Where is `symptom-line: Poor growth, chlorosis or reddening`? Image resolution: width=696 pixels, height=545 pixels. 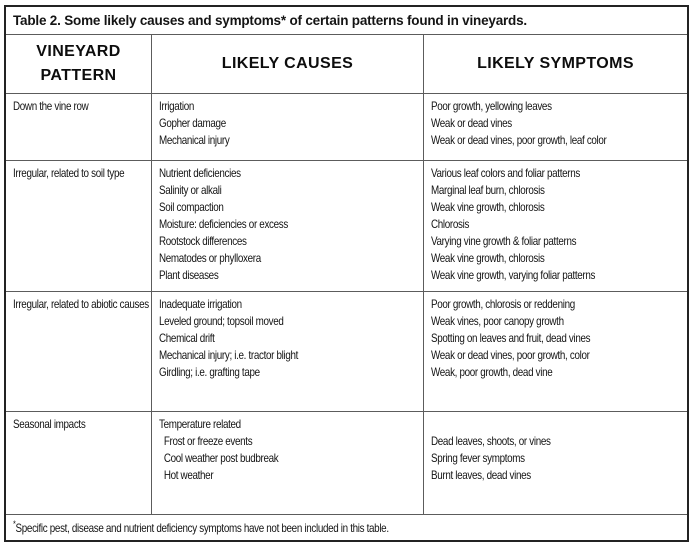
symptom-line: Poor growth, chlorosis or reddening is located at coordinates (503, 304).